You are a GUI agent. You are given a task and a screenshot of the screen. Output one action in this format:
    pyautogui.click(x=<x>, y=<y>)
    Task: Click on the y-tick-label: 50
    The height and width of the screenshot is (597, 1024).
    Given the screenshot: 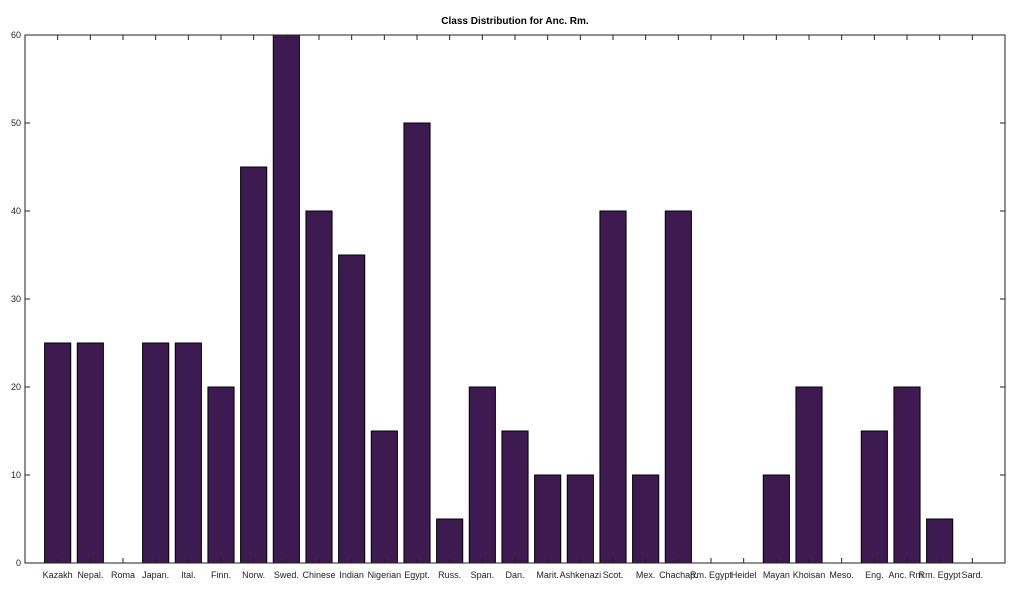 What is the action you would take?
    pyautogui.click(x=16, y=123)
    